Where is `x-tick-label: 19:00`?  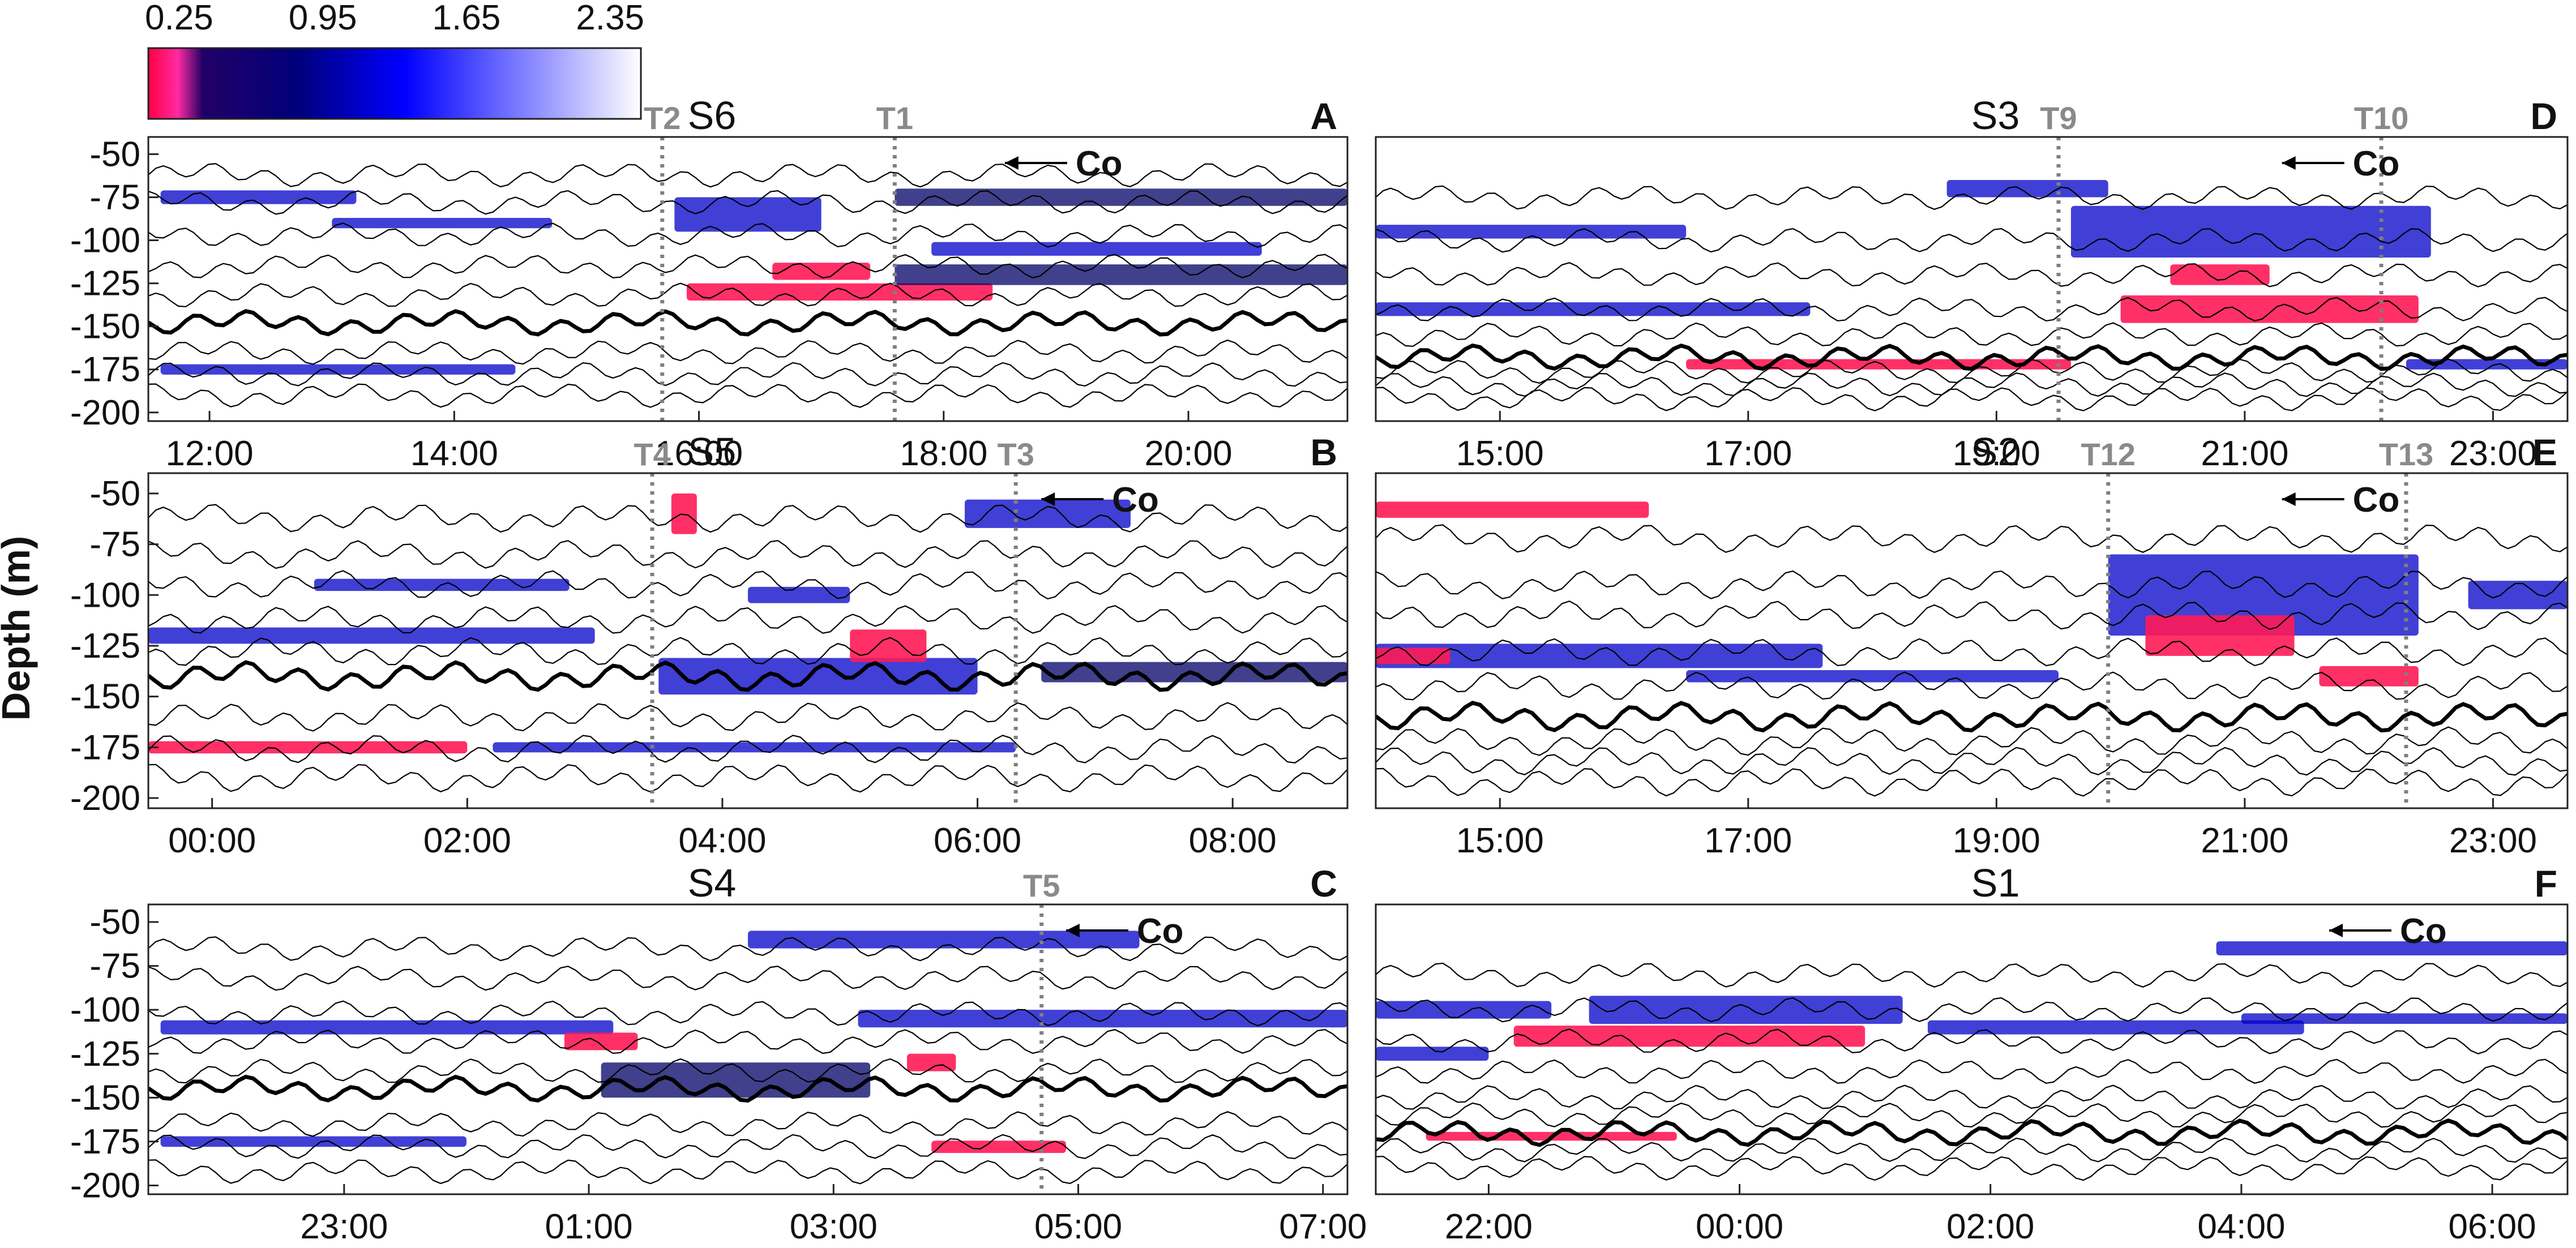
x-tick-label: 19:00 is located at coordinates (1996, 454).